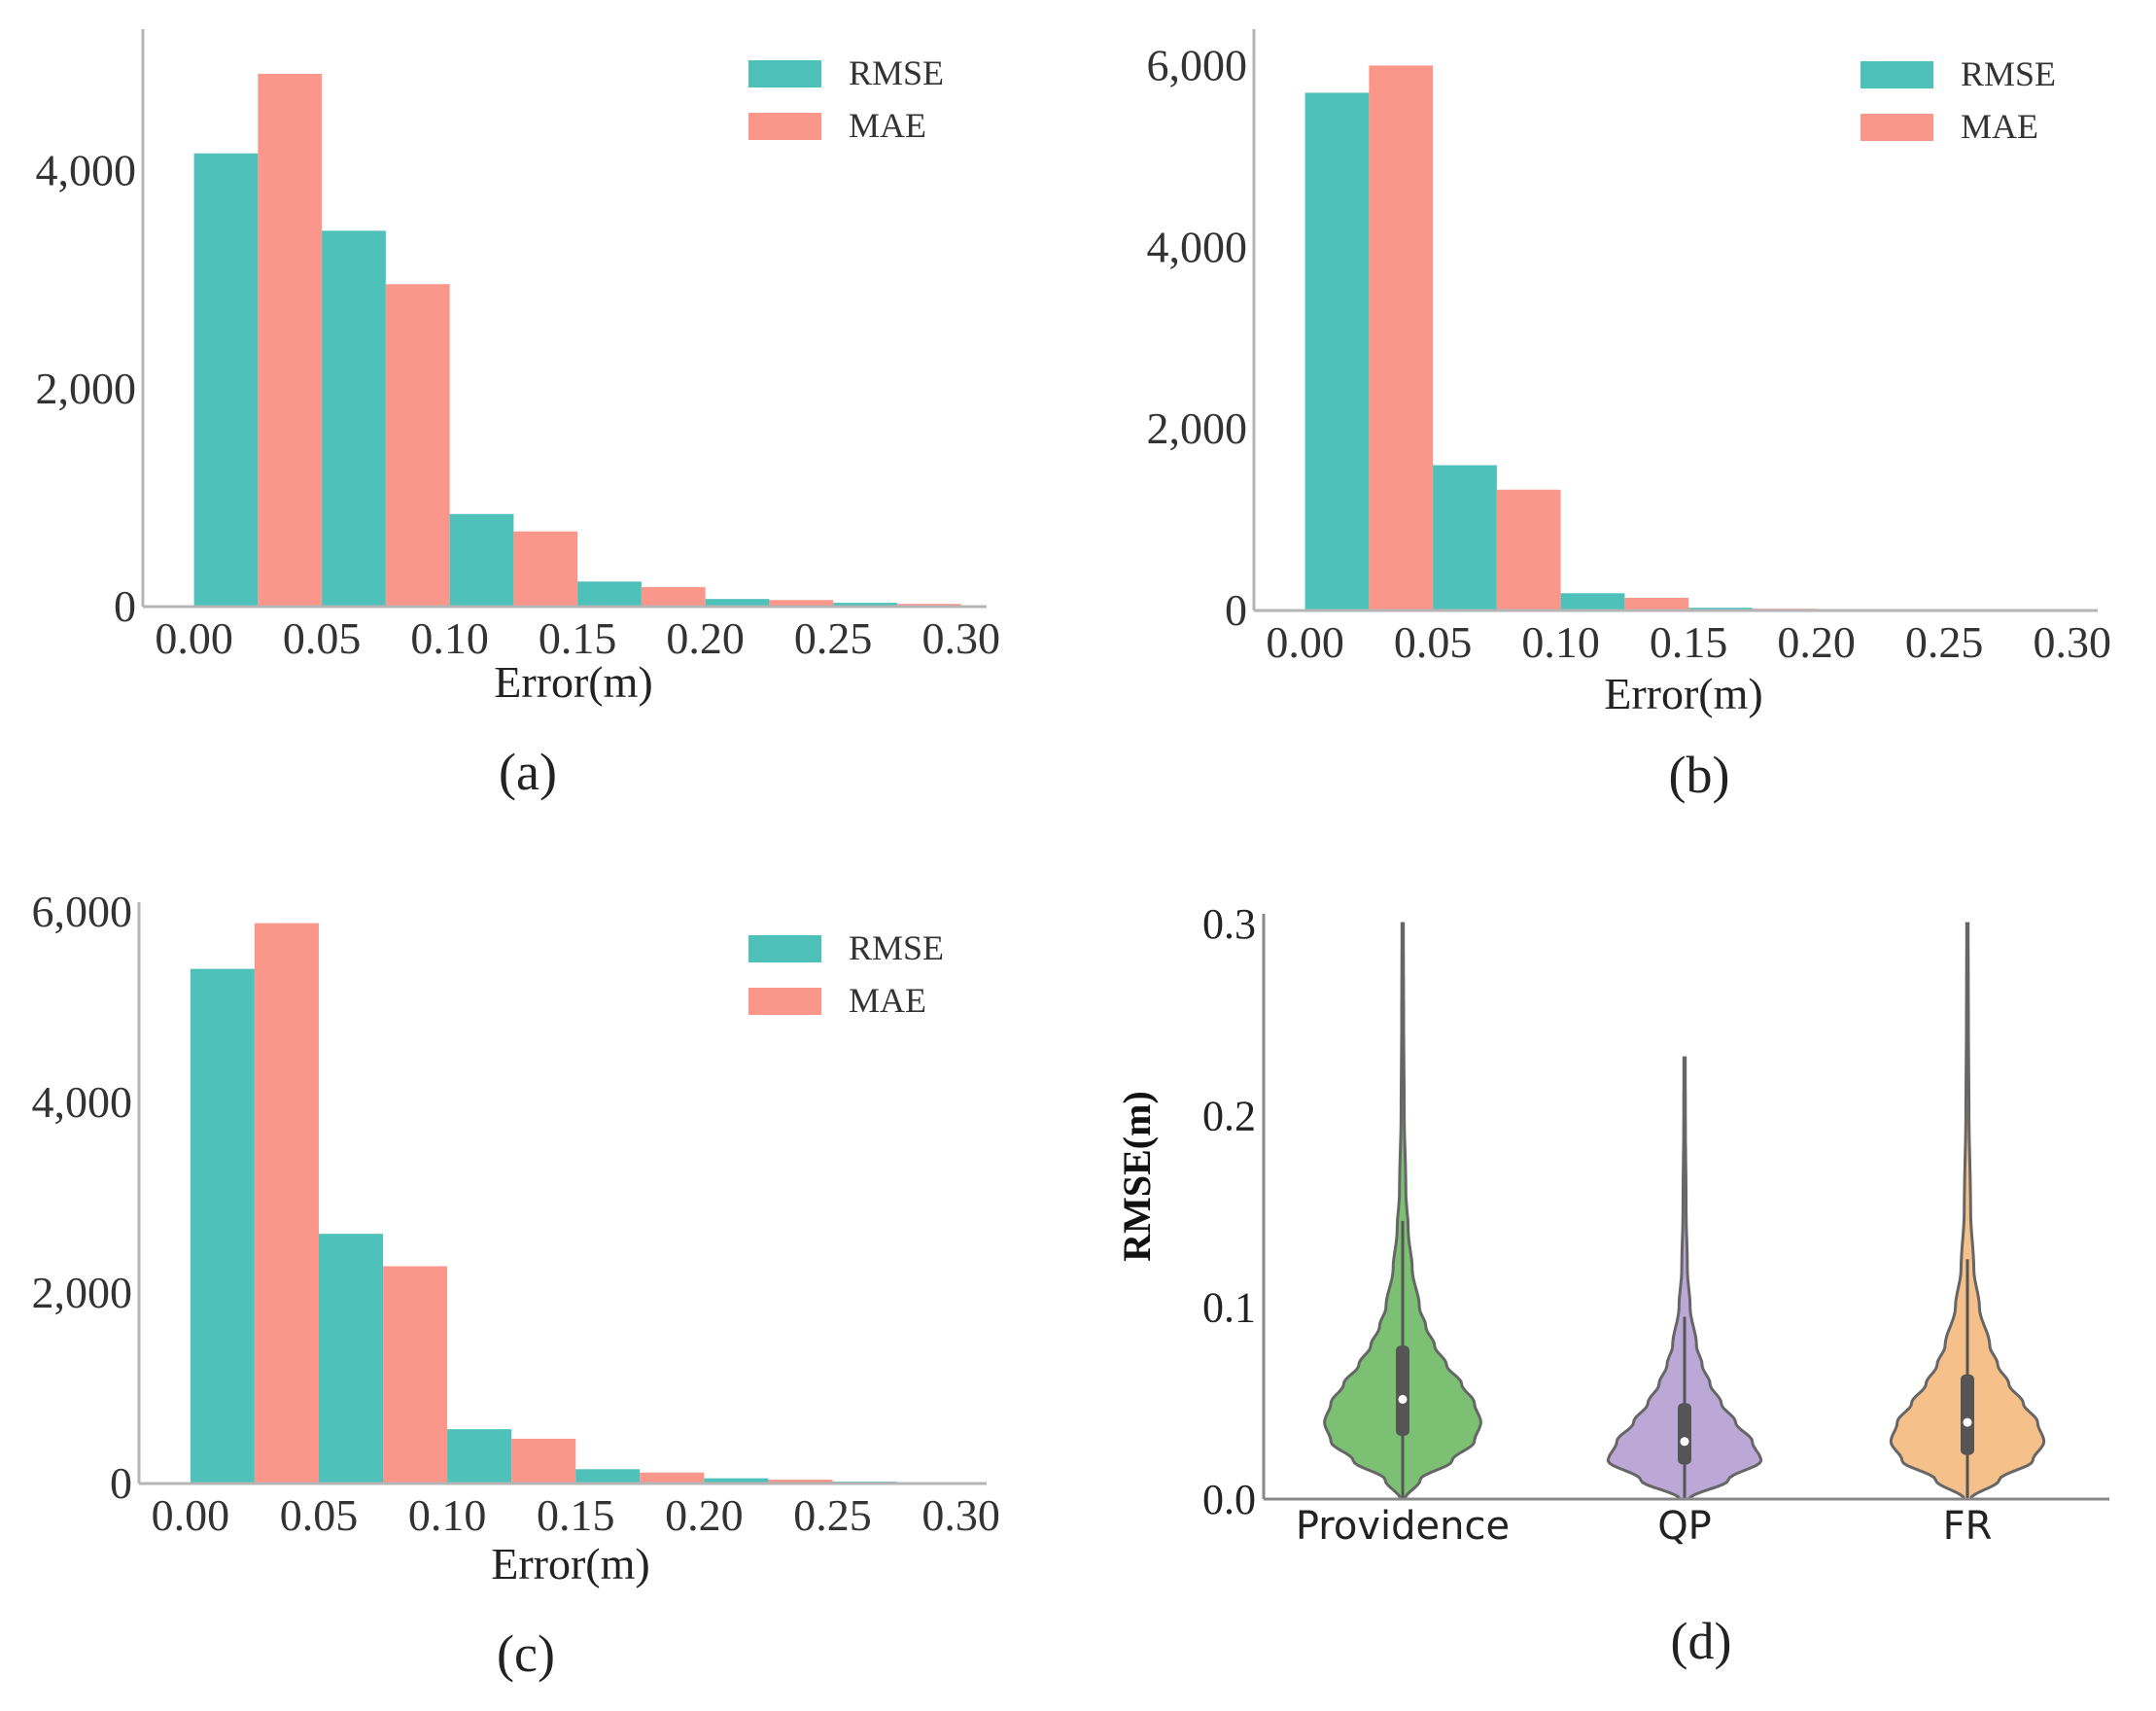 The height and width of the screenshot is (1711, 2156). Describe the element at coordinates (2009, 73) in the screenshot. I see `legend-label-rmse-b: RMSE` at that location.